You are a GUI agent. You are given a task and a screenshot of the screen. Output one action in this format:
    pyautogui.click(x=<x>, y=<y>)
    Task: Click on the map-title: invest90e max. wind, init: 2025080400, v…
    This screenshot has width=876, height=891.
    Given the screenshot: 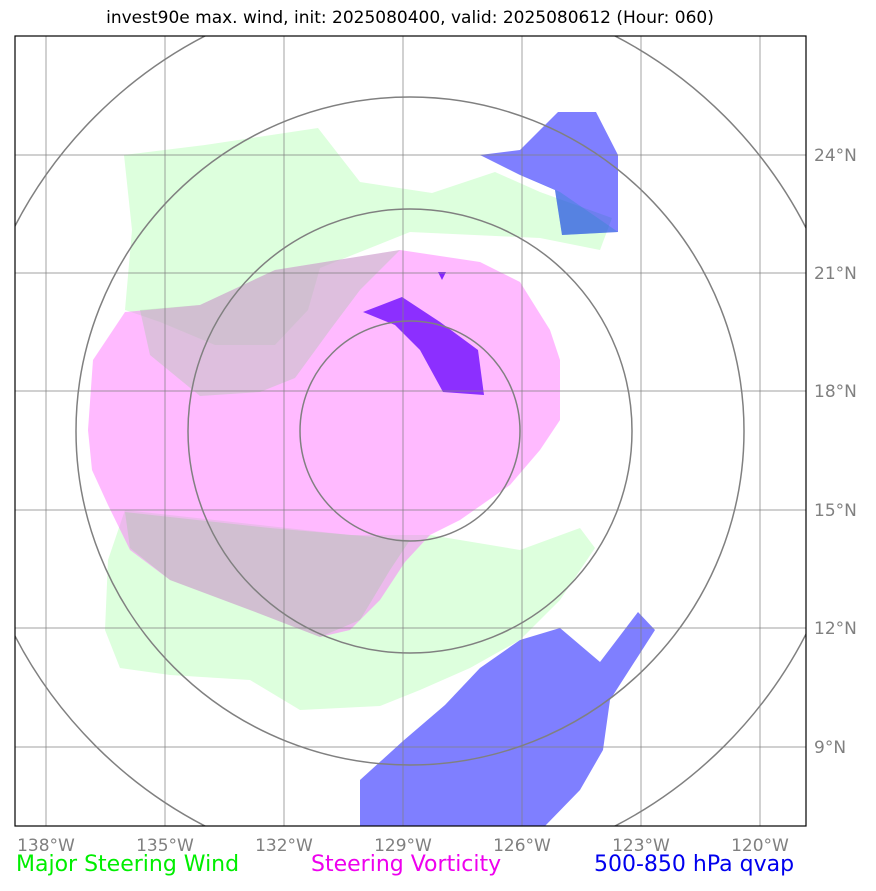 What is the action you would take?
    pyautogui.click(x=410, y=18)
    